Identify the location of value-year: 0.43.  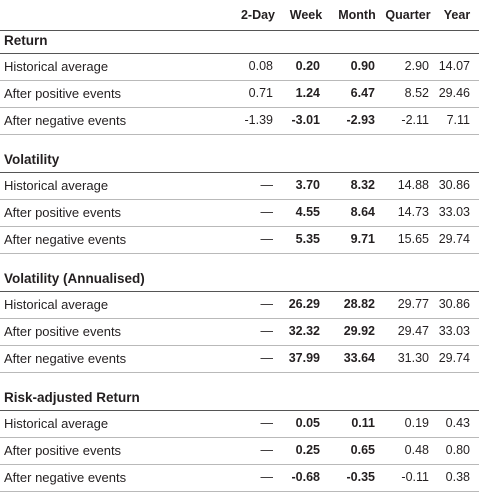
(457, 423).